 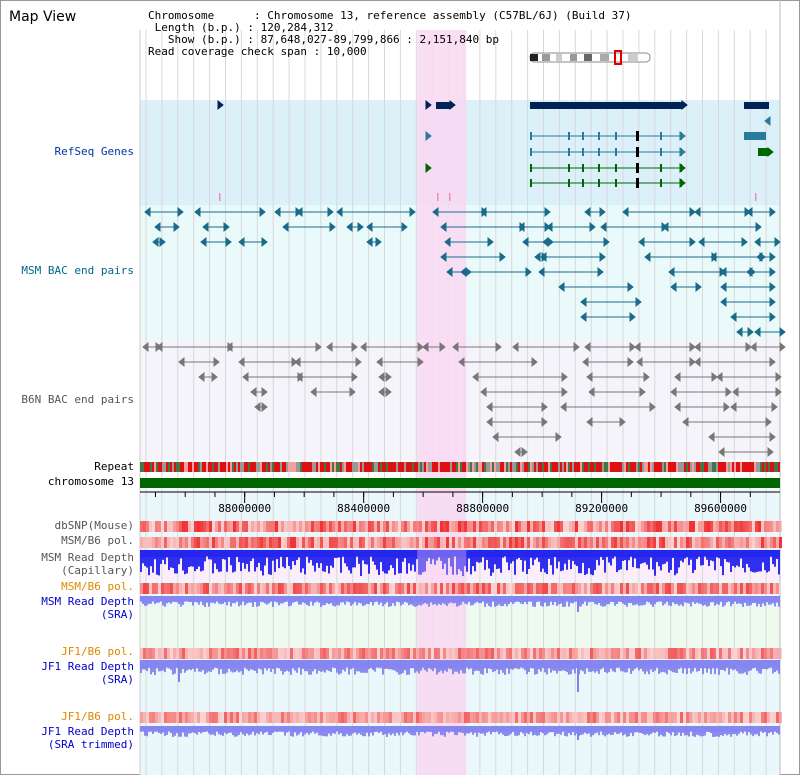 What do you see at coordinates (97, 651) in the screenshot?
I see `track-label-jf1-b6-pol-1: JF1/B6 pol.` at bounding box center [97, 651].